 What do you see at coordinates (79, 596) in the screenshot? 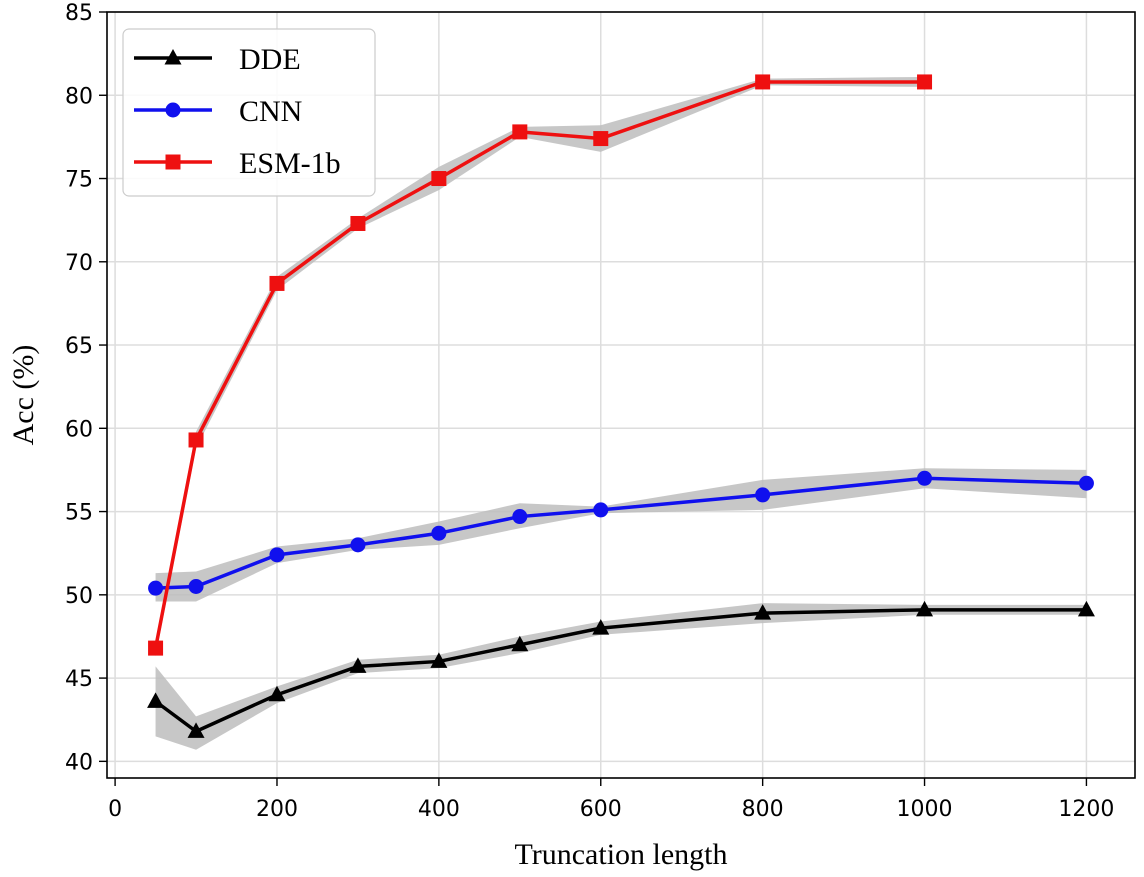
I see `y-tick-label: 50` at bounding box center [79, 596].